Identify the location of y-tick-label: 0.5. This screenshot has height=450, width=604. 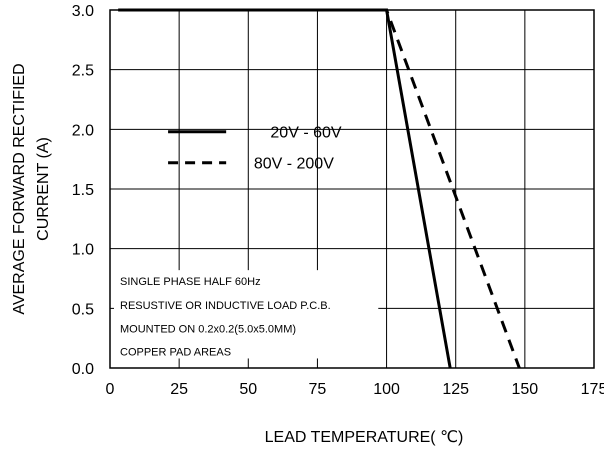
(83, 309).